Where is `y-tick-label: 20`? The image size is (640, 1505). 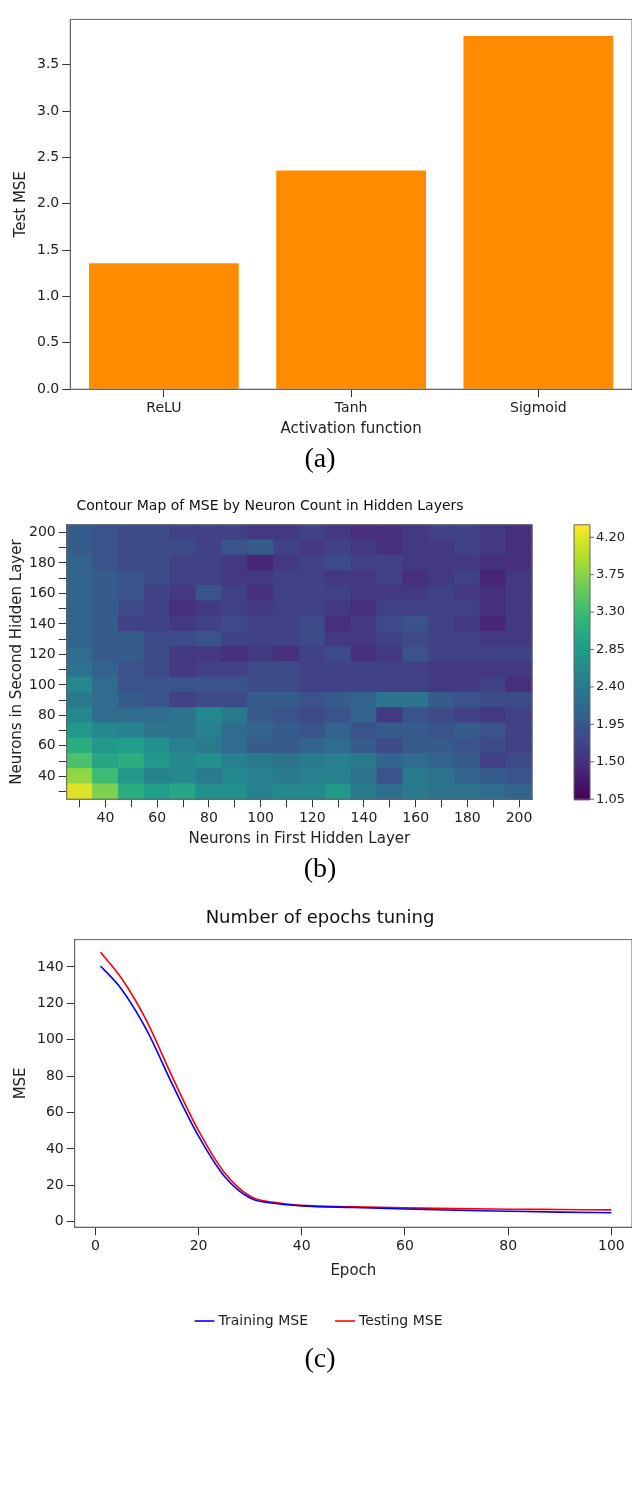
y-tick-label: 20 is located at coordinates (54, 1183).